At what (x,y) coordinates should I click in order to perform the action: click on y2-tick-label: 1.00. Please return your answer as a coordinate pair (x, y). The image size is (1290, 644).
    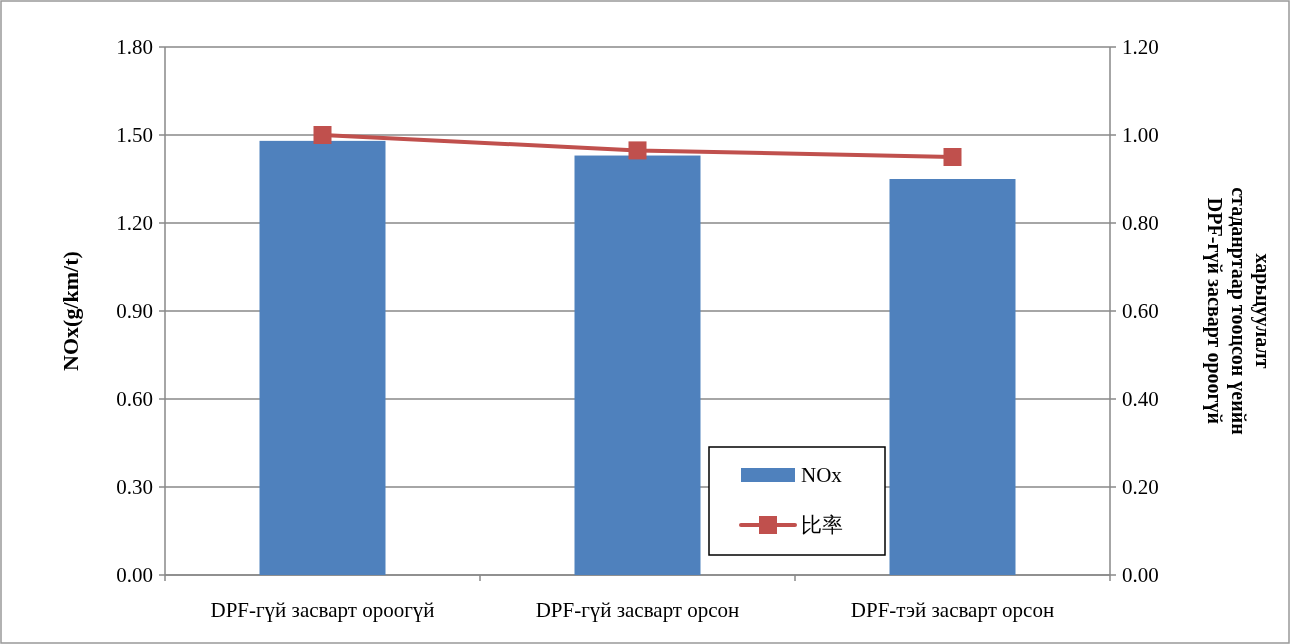
    Looking at the image, I should click on (1140, 135).